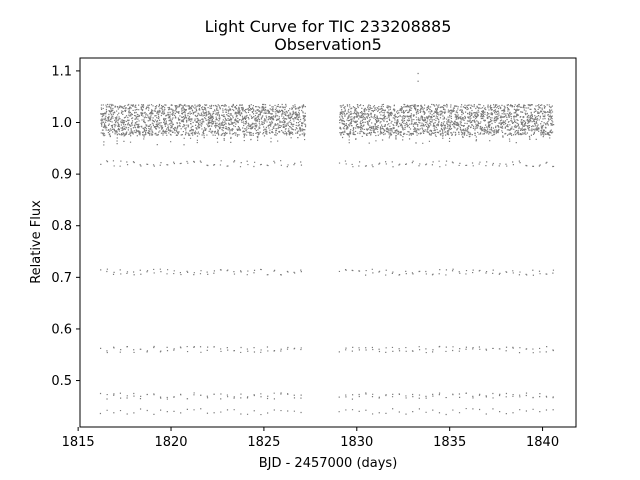 The image size is (640, 480). I want to click on y-tick-label: 0.5, so click(61, 381).